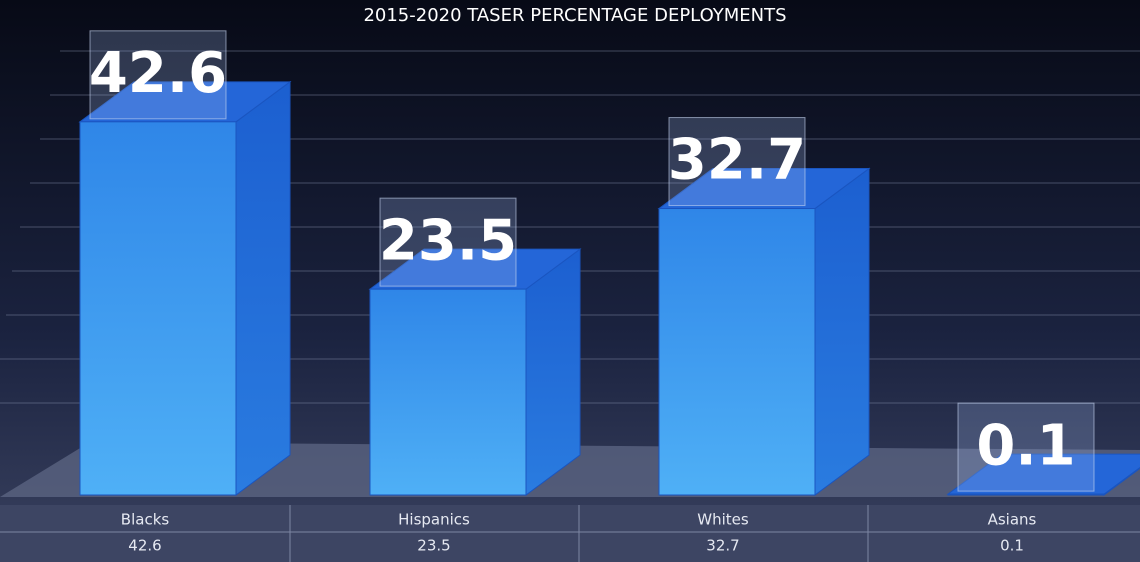 This screenshot has height=562, width=1140. I want to click on x-tick-label: Whites, so click(723, 520).